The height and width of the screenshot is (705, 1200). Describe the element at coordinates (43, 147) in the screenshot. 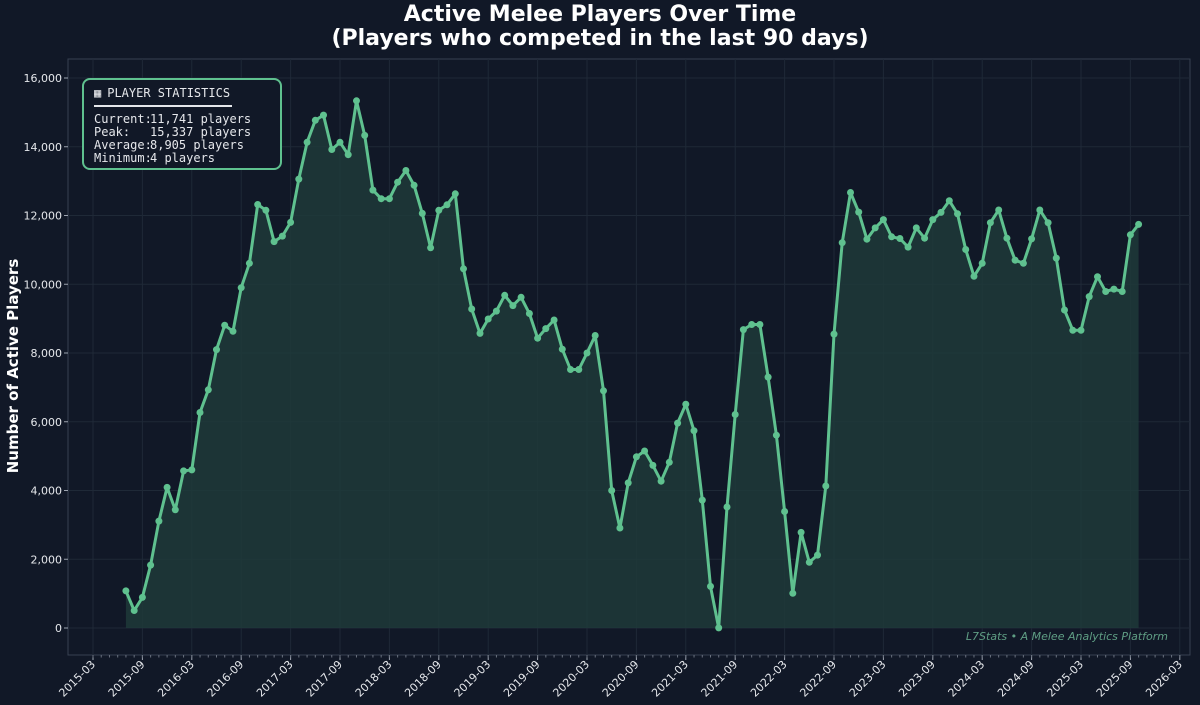

I see `y-tick-label: 14,000` at that location.